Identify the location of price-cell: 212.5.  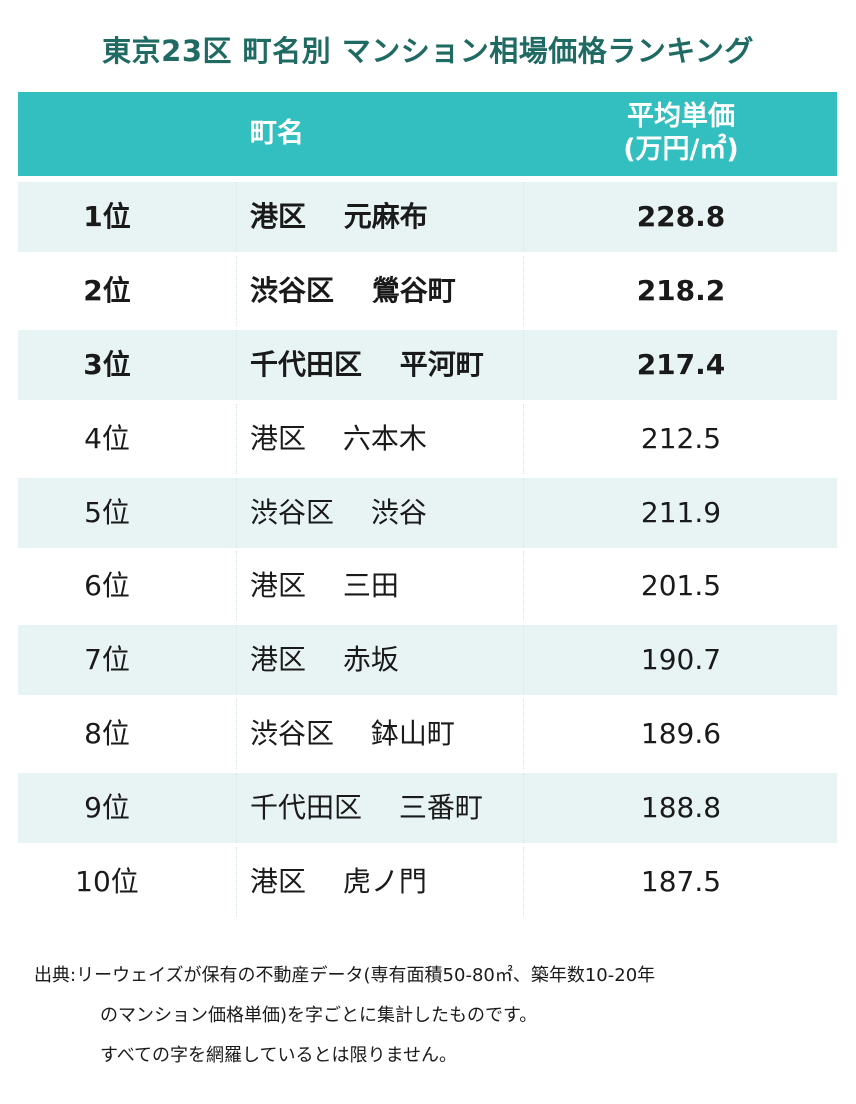
(681, 438).